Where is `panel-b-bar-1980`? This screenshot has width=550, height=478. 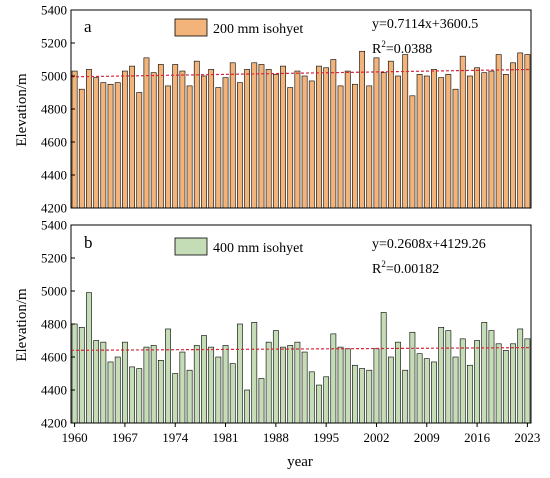 panel-b-bar-1980 is located at coordinates (218, 390).